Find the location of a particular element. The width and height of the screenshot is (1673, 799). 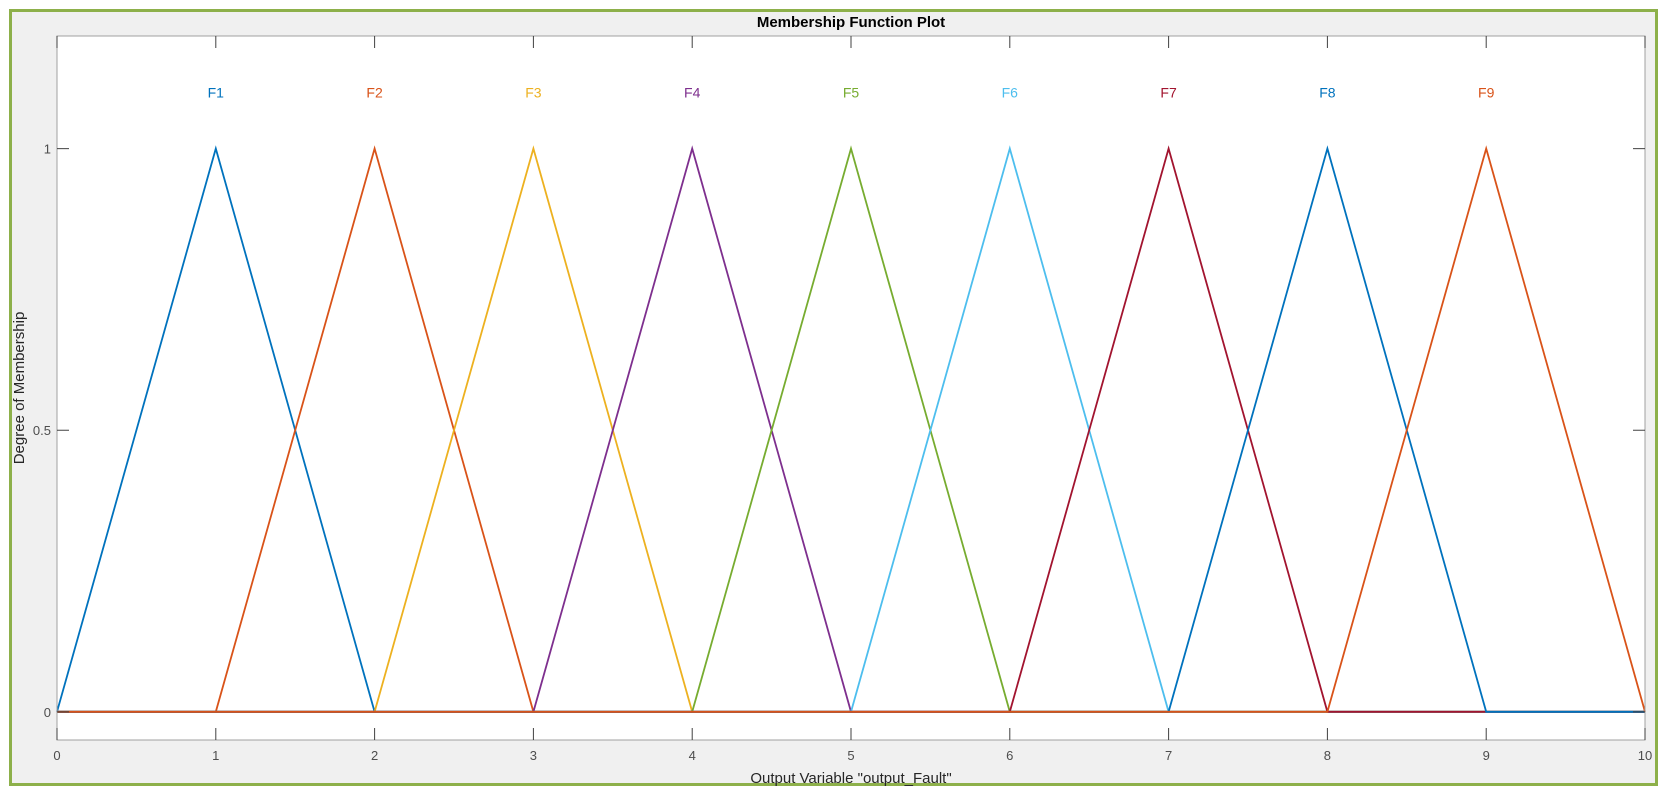

mf-label-f9: F9 is located at coordinates (1486, 92).